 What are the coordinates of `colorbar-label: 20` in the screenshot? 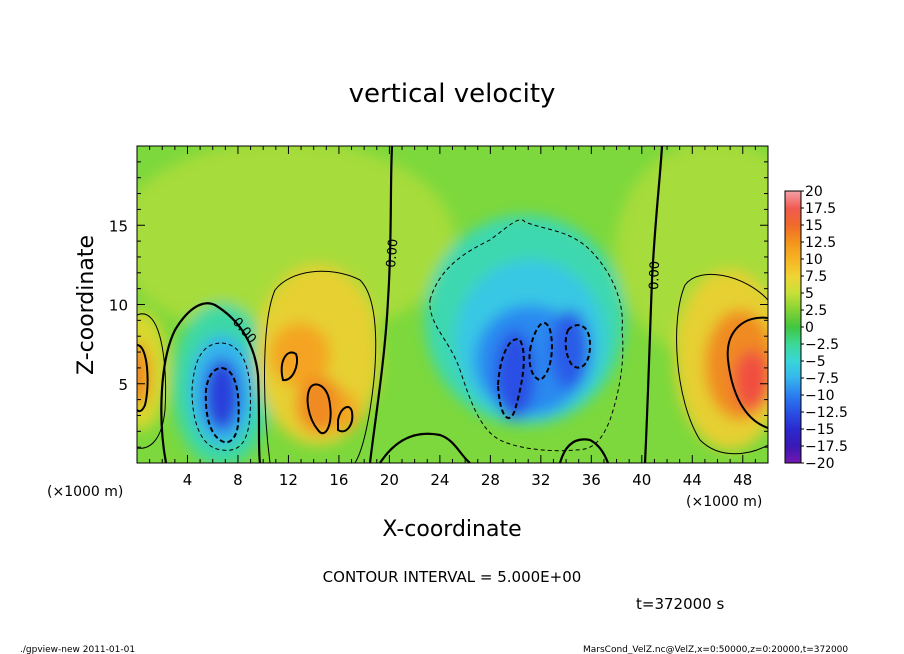 It's located at (814, 192).